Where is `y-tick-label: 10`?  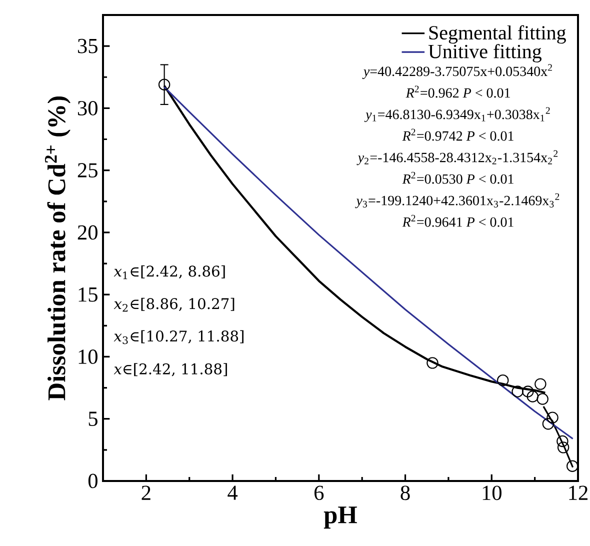
y-tick-label: 10 is located at coordinates (88, 357).